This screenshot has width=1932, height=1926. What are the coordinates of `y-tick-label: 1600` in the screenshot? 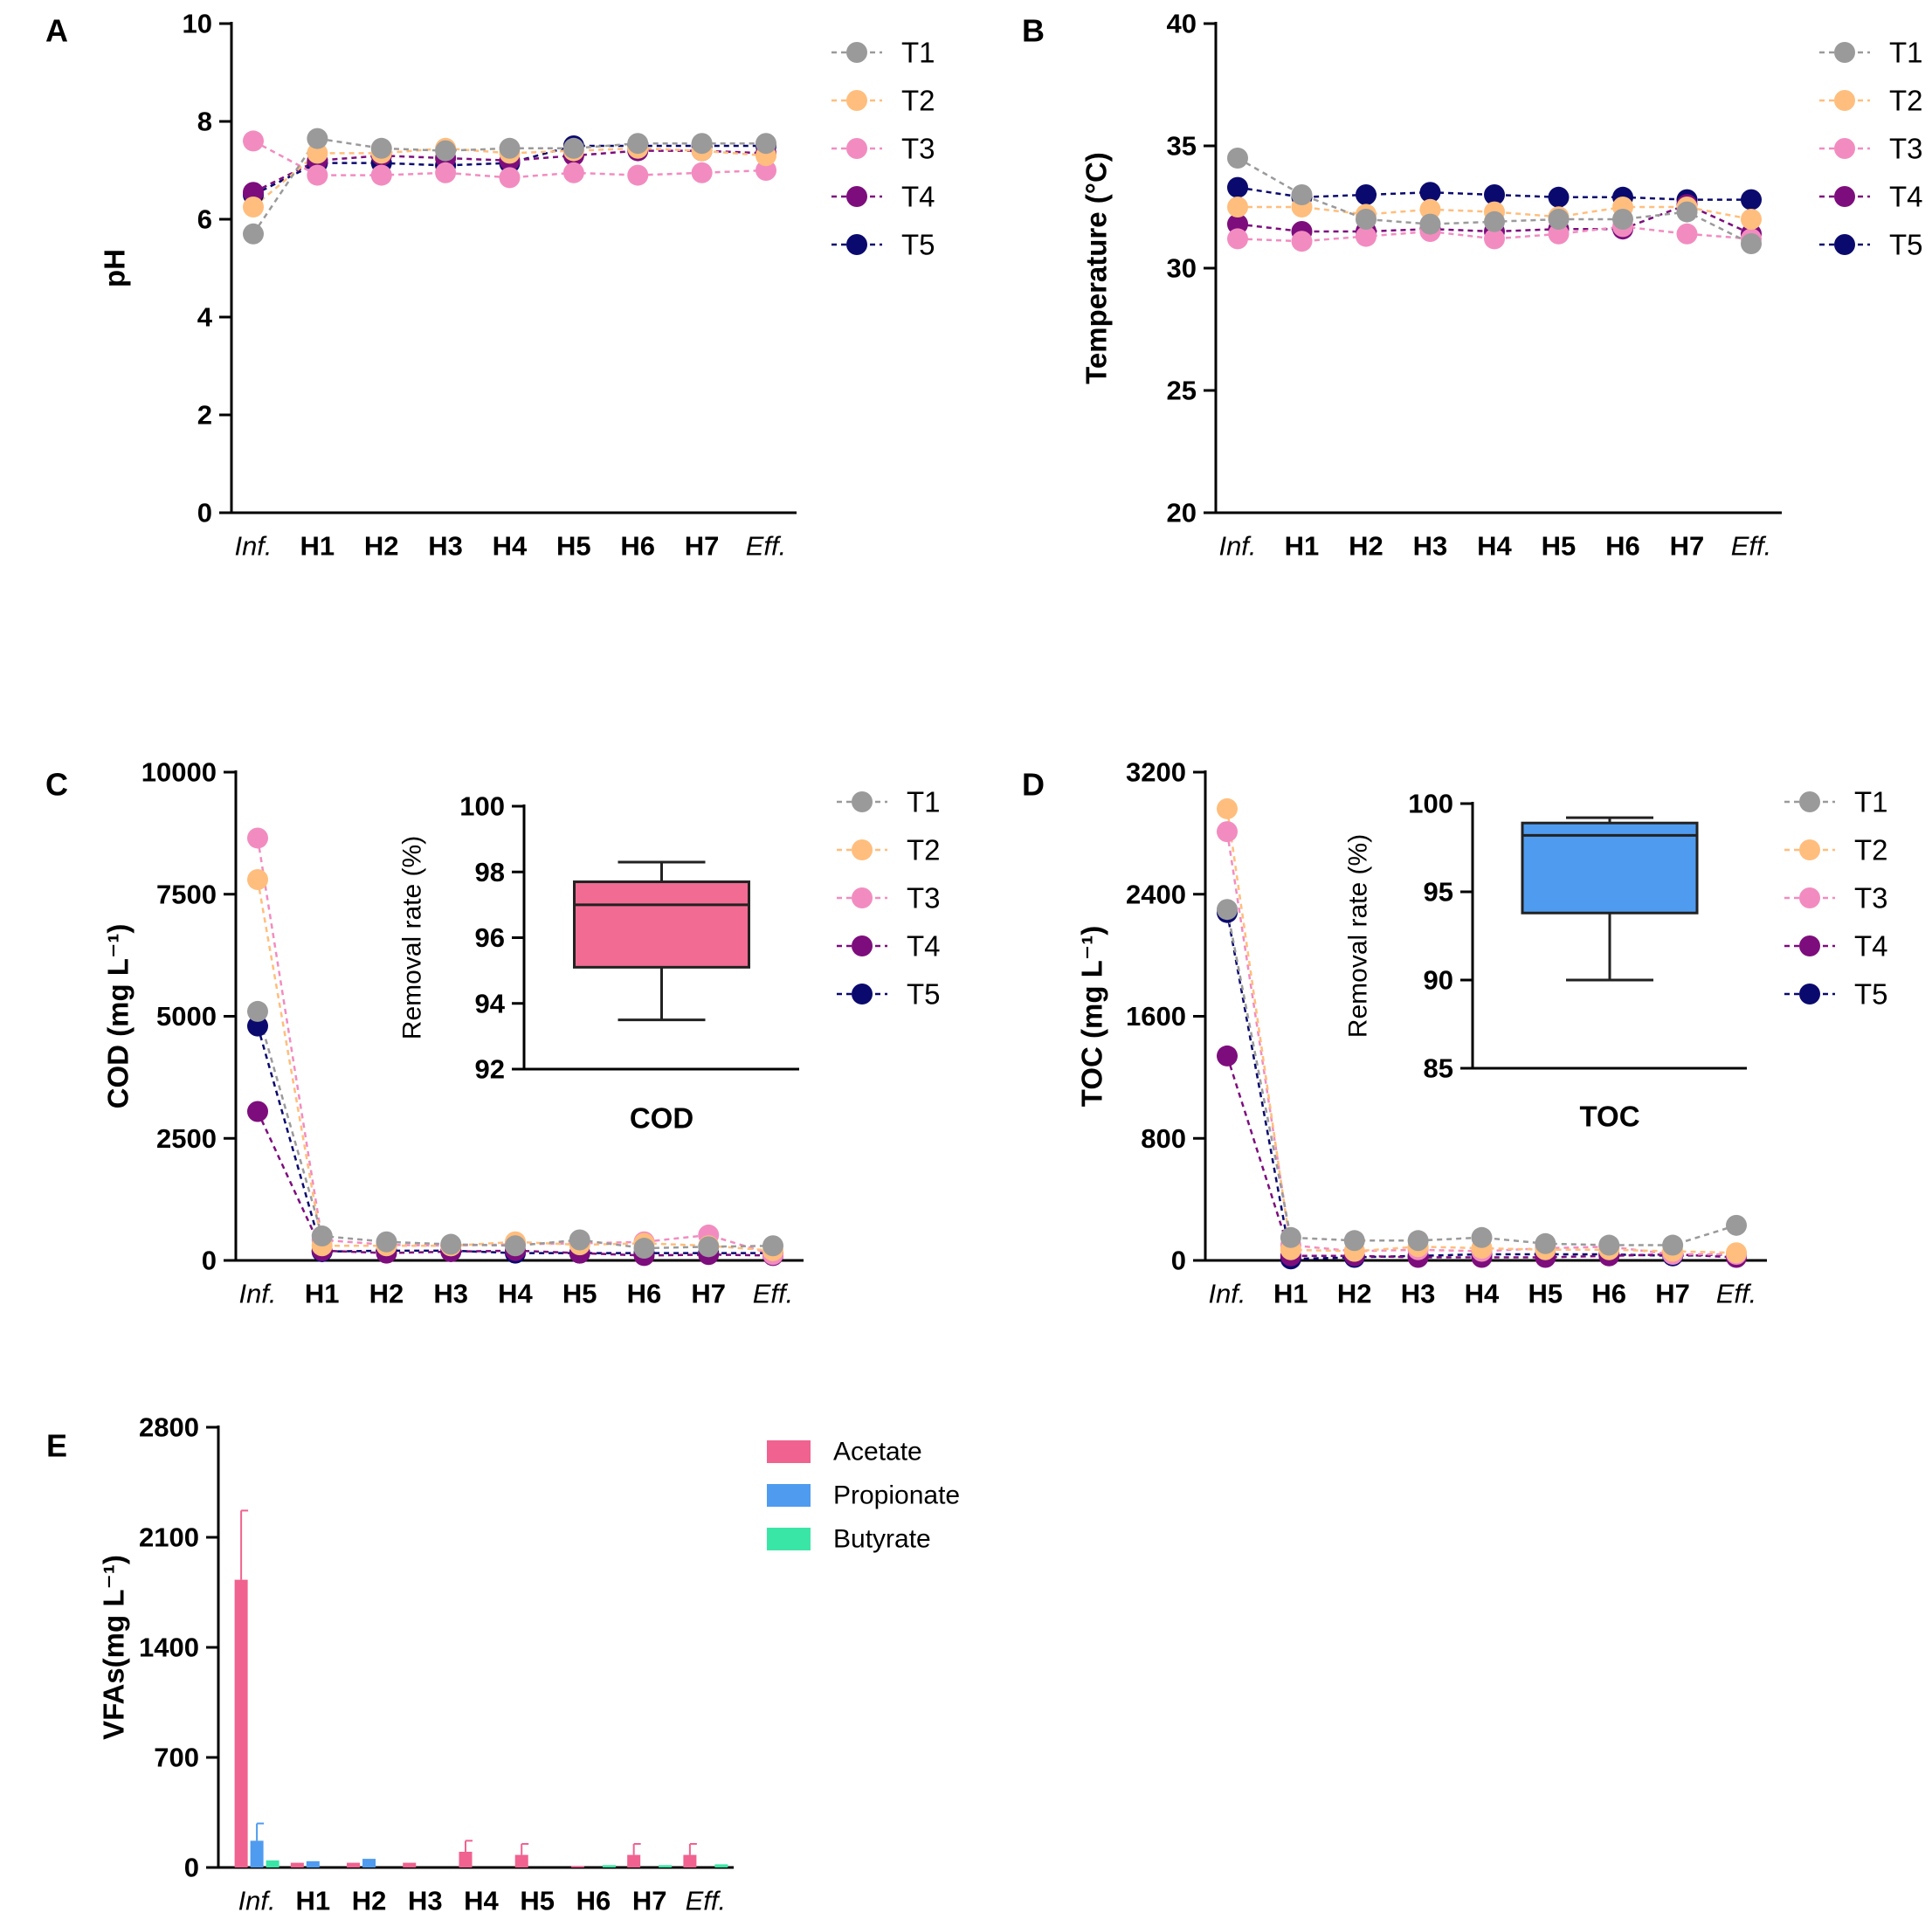 It's located at (1156, 1016).